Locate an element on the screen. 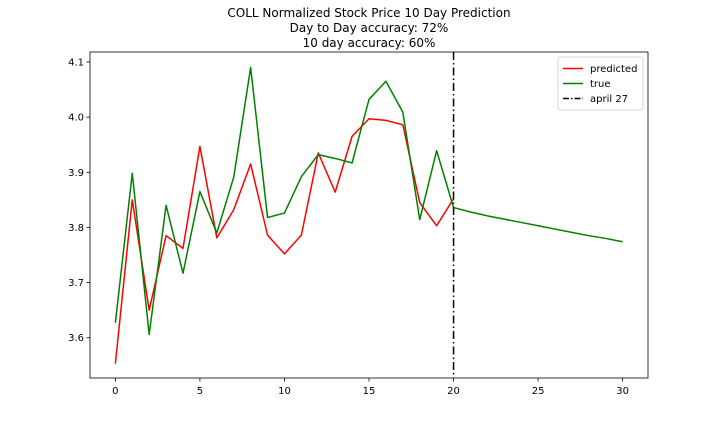  chart-subtitle-10day-accuracy: 10 day accuracy: 60% is located at coordinates (369, 43).